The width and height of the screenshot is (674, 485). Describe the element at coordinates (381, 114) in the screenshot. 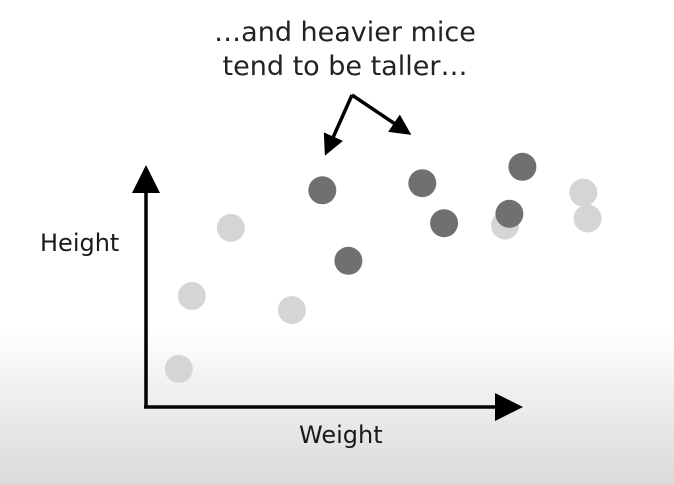

I see `callout-arrow-right` at that location.